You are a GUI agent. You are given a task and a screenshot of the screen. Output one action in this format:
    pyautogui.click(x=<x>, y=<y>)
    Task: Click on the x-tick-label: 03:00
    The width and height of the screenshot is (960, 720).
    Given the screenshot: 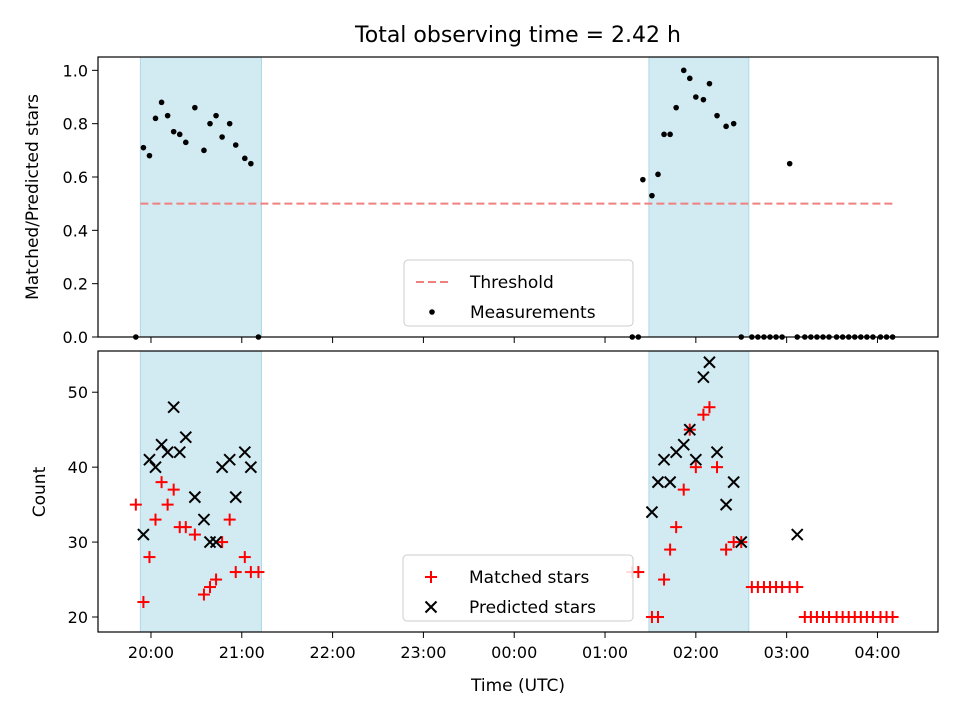 What is the action you would take?
    pyautogui.click(x=787, y=652)
    